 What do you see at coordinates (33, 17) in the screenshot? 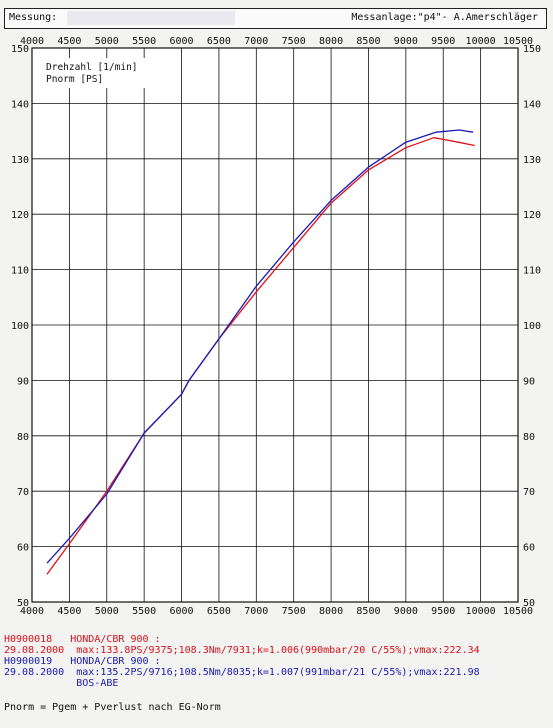
I see `measurement-label: Messung:` at bounding box center [33, 17].